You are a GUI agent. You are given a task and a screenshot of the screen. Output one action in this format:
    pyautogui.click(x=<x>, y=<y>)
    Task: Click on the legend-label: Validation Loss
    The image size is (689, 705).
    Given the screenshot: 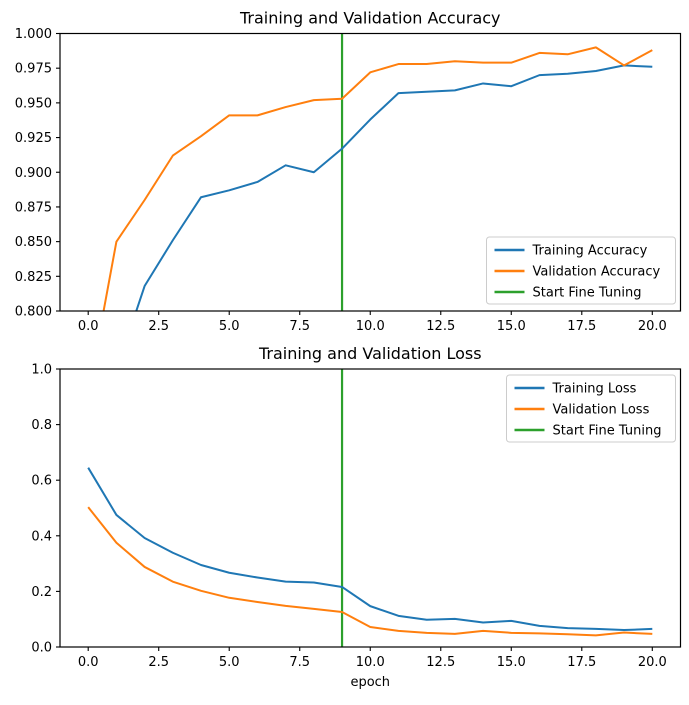 What is the action you would take?
    pyautogui.click(x=601, y=410)
    